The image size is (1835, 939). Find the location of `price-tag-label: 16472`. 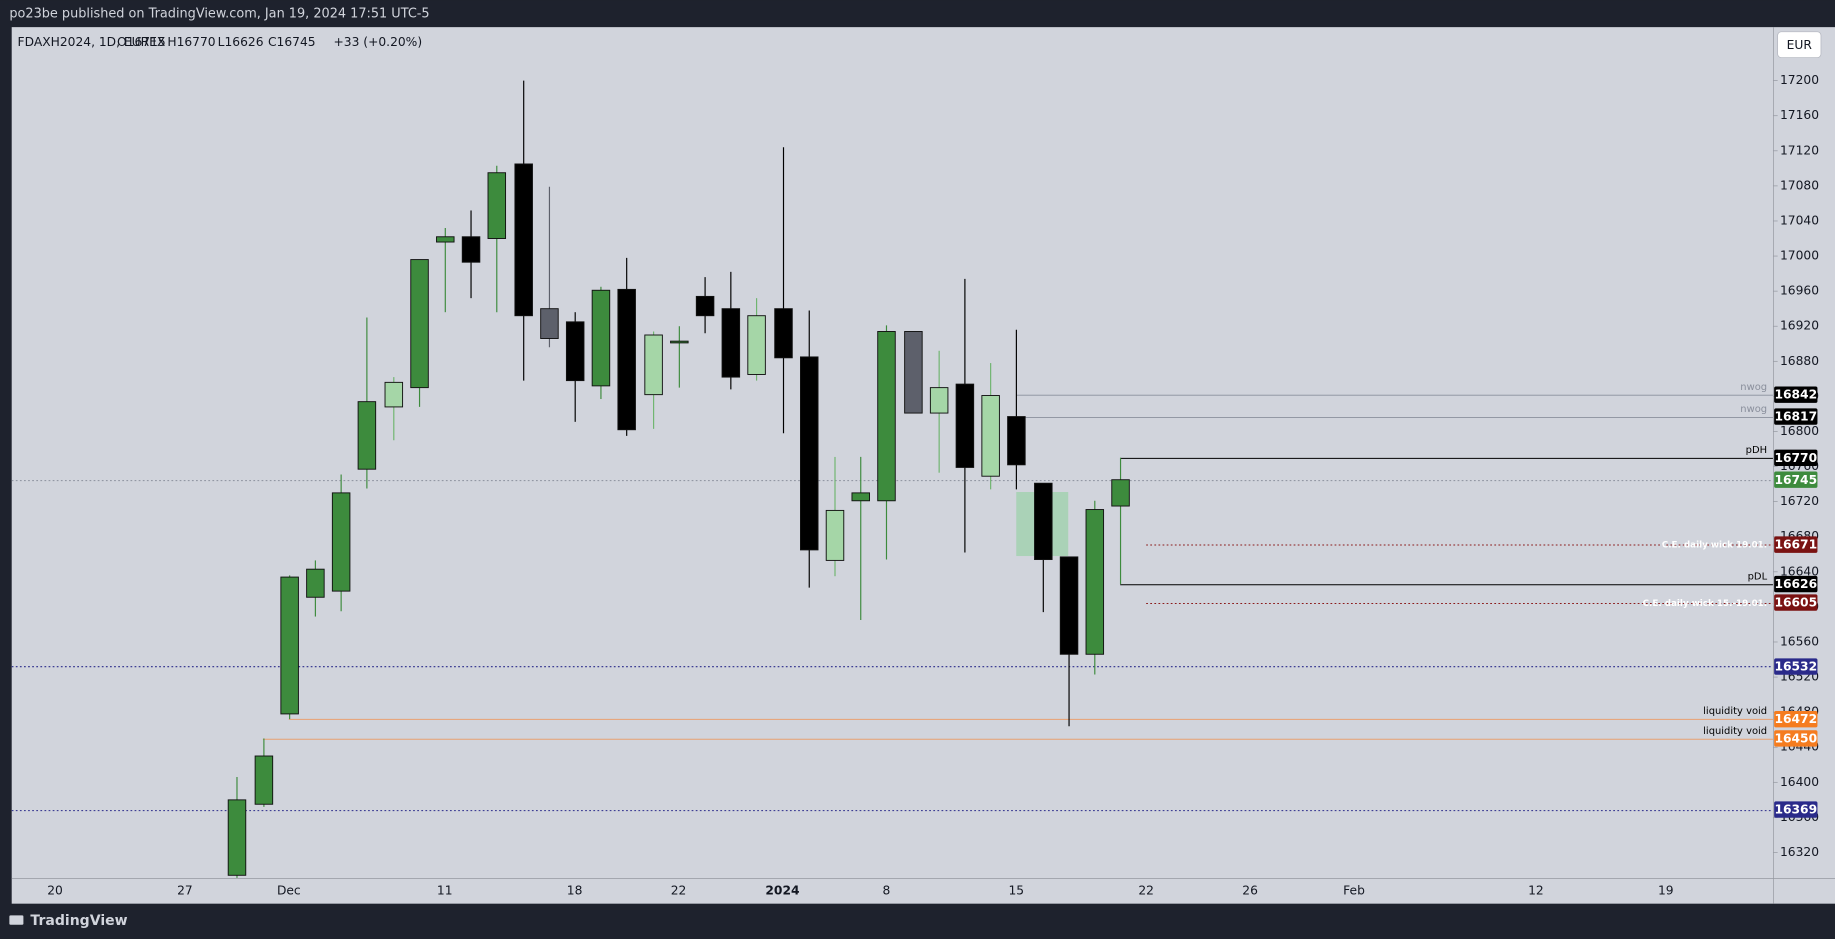

price-tag-label: 16472 is located at coordinates (1795, 719).